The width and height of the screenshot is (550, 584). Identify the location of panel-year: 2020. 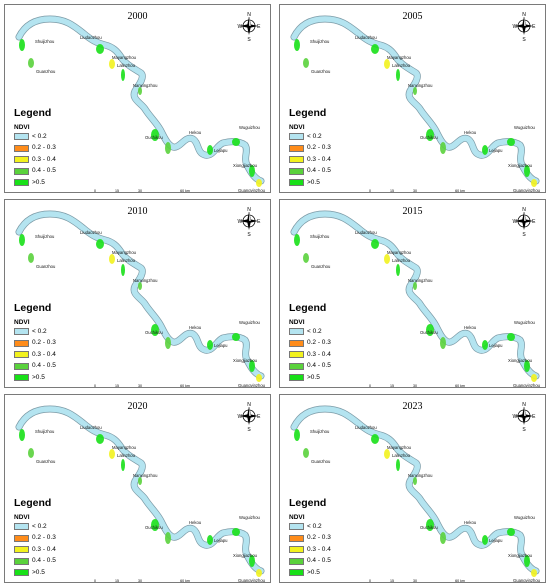
(137, 406).